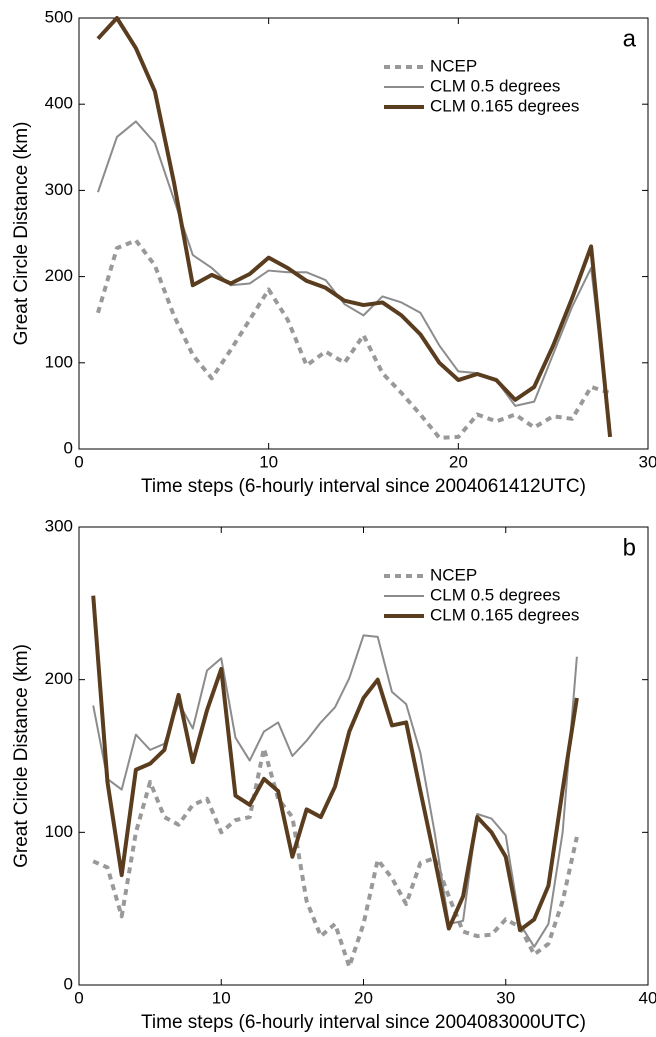 The image size is (656, 1037). What do you see at coordinates (630, 38) in the screenshot?
I see `panel-label: a` at bounding box center [630, 38].